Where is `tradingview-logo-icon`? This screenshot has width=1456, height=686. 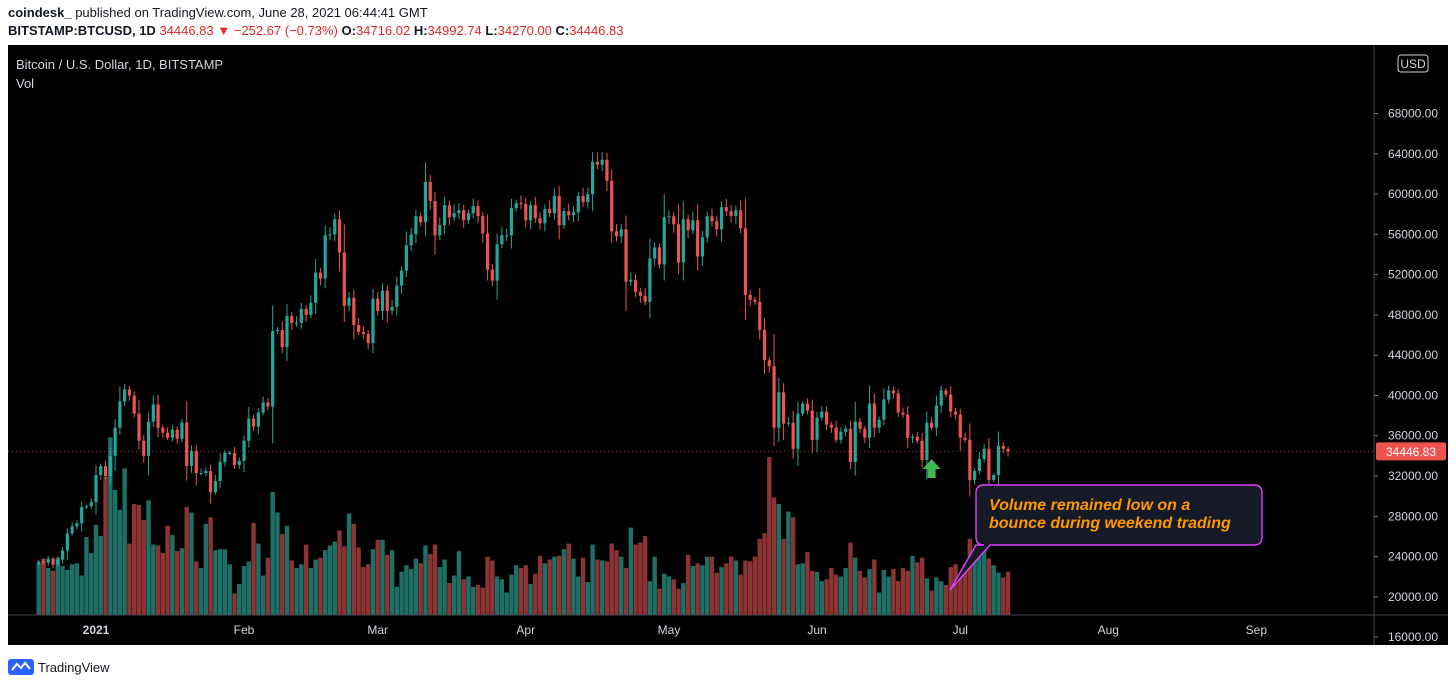 tradingview-logo-icon is located at coordinates (21, 667).